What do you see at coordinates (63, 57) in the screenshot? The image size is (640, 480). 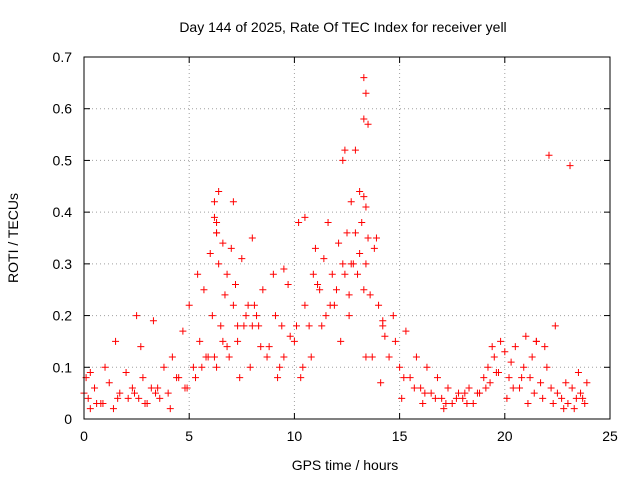 I see `y-tick-label: 0.7` at bounding box center [63, 57].